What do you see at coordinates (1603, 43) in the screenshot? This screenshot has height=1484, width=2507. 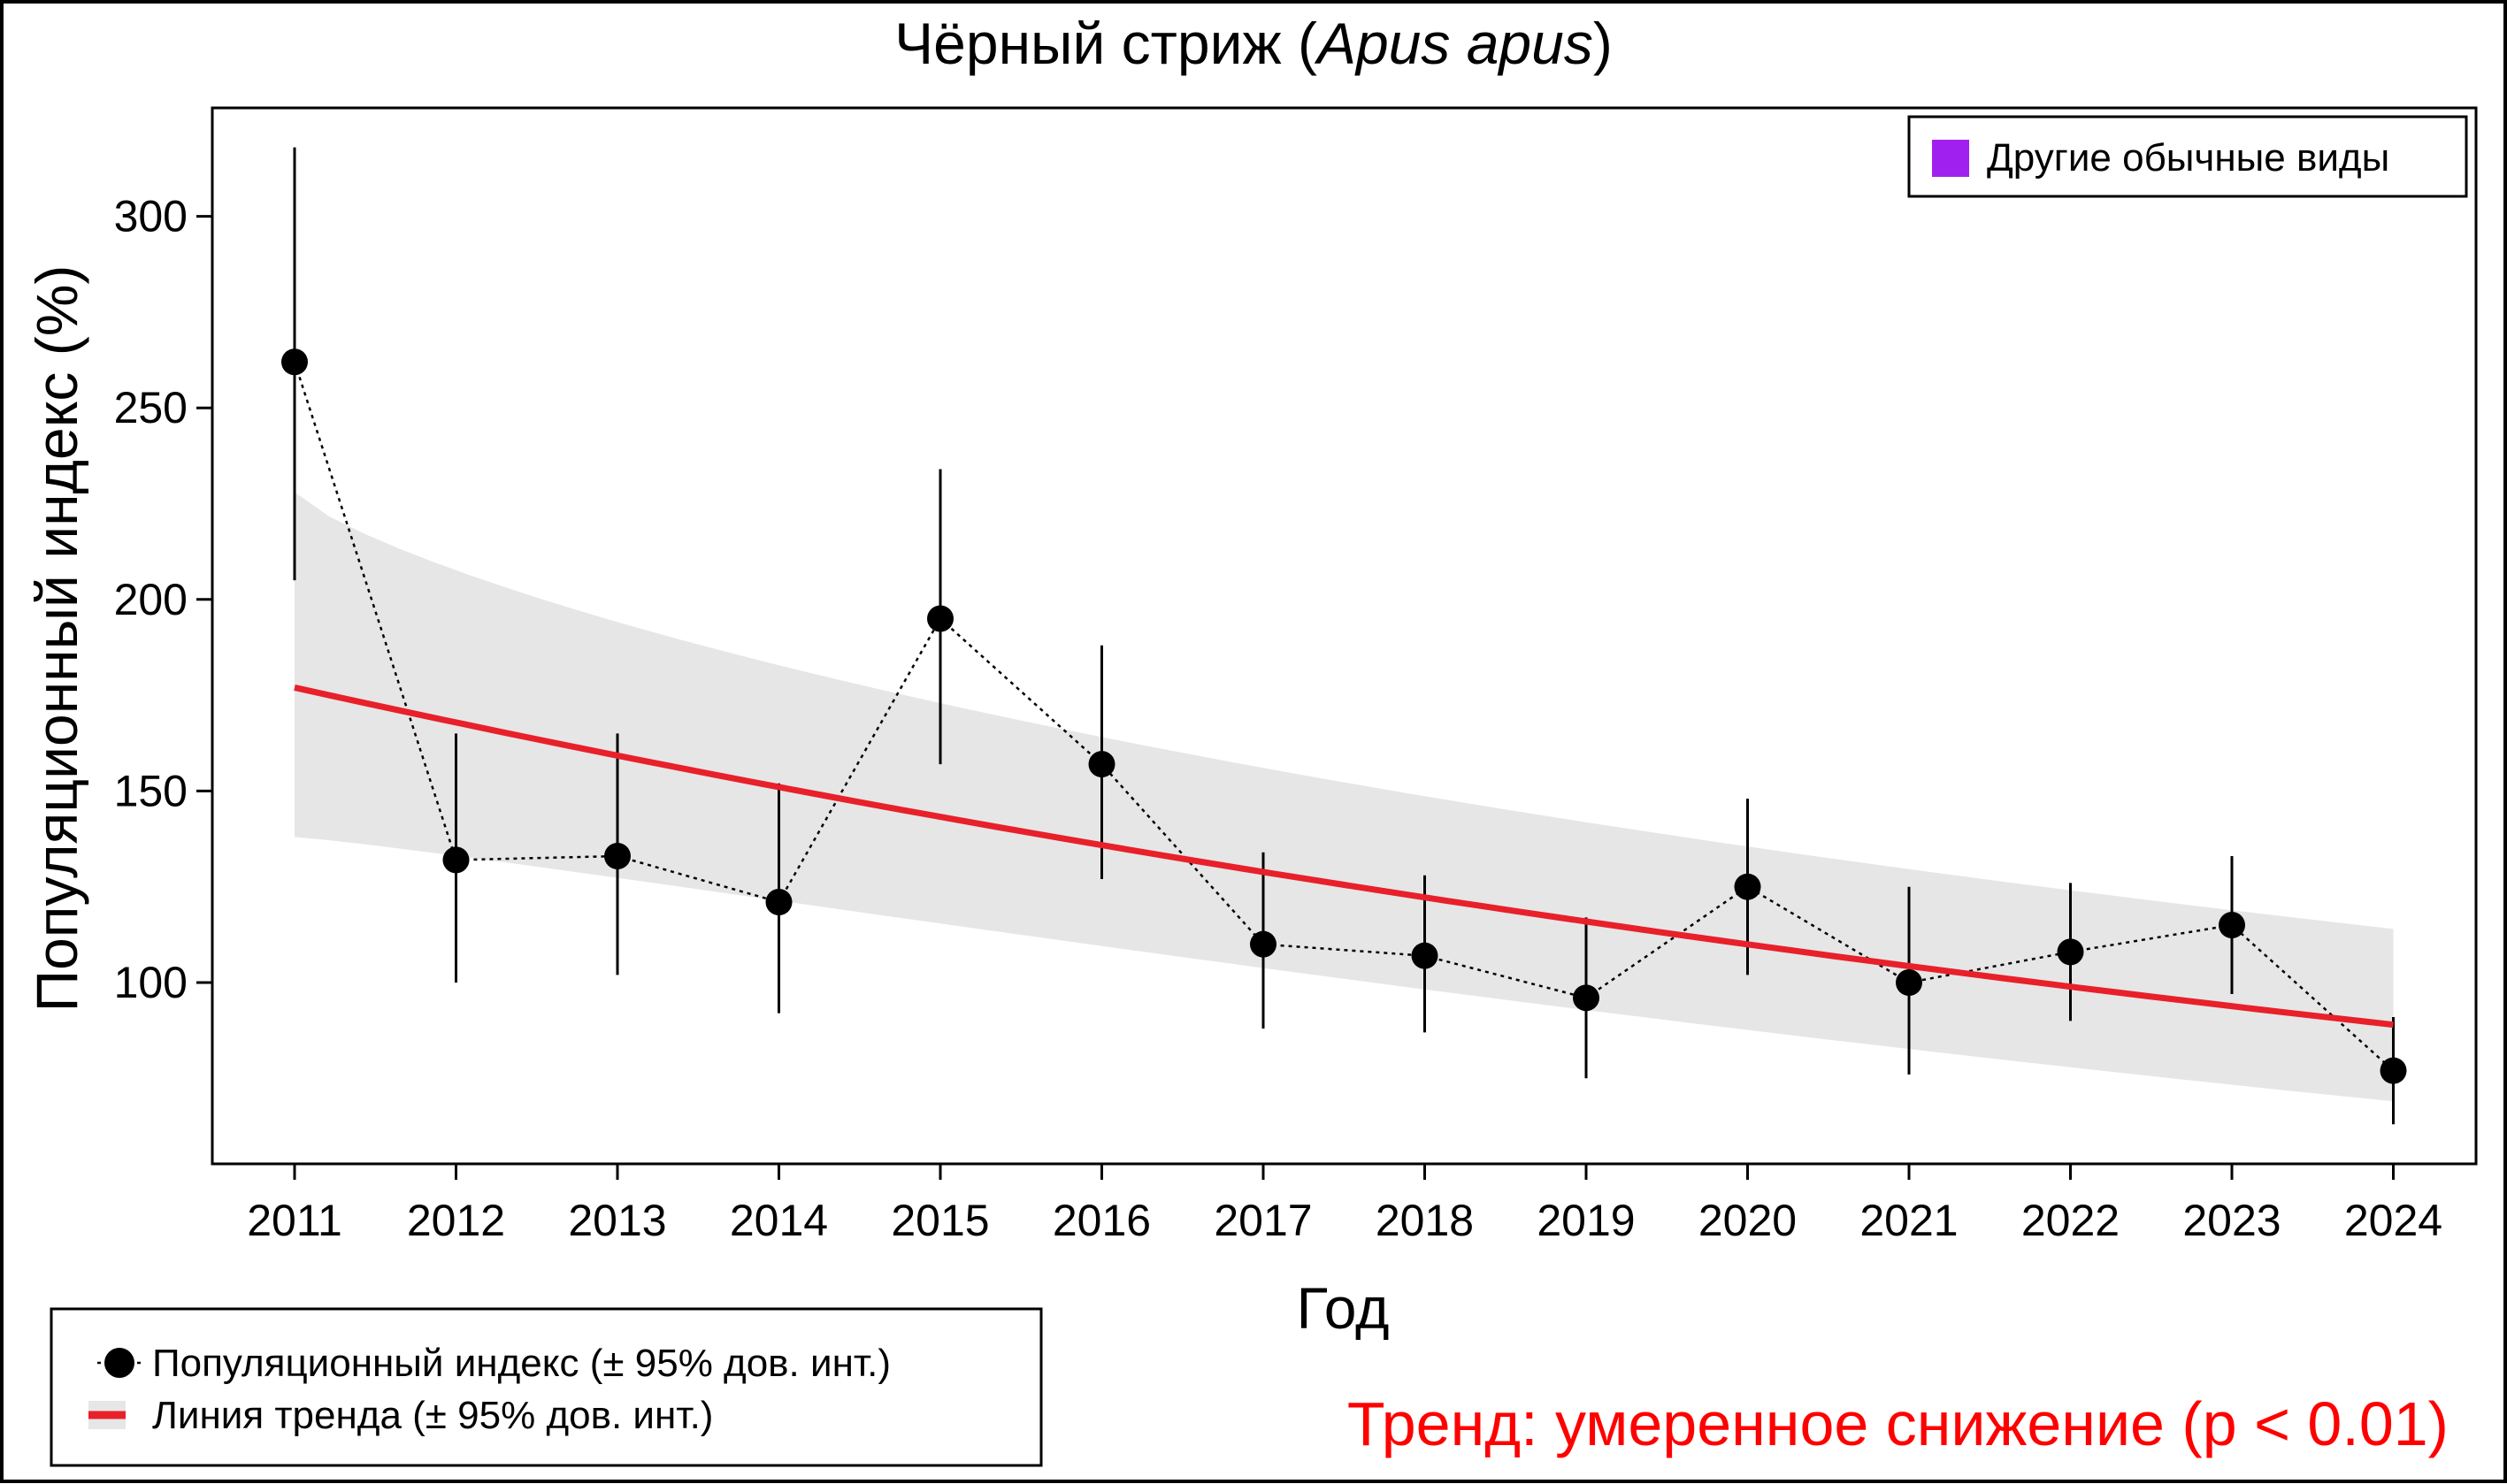 I see `chart-title-suffix: )` at bounding box center [1603, 43].